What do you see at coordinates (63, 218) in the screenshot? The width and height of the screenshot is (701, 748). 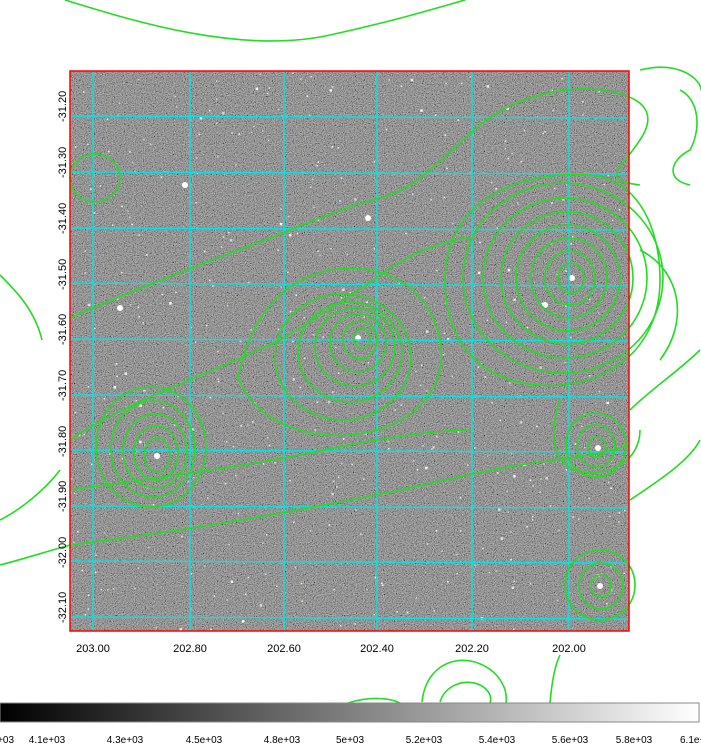 I see `dec-tick-label: -31.40` at bounding box center [63, 218].